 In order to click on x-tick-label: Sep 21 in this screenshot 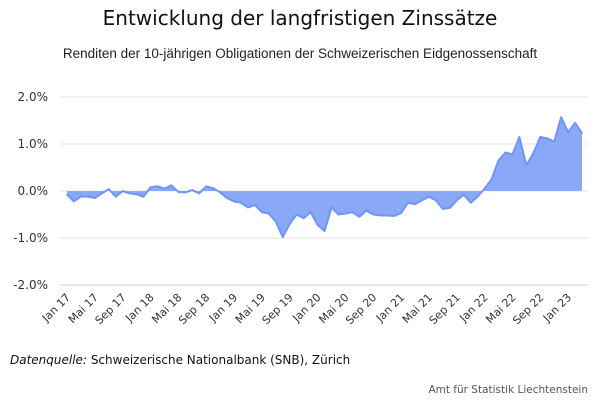, I will do `click(445, 309)`.